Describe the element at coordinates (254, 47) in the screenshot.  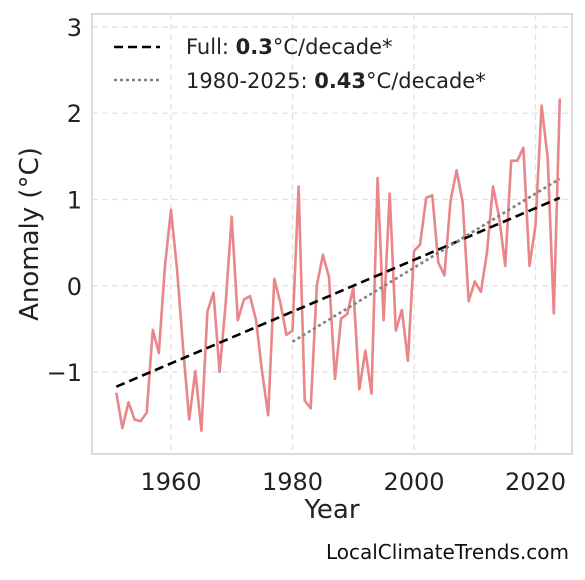
I see `legend-full-value: 0.3` at that location.